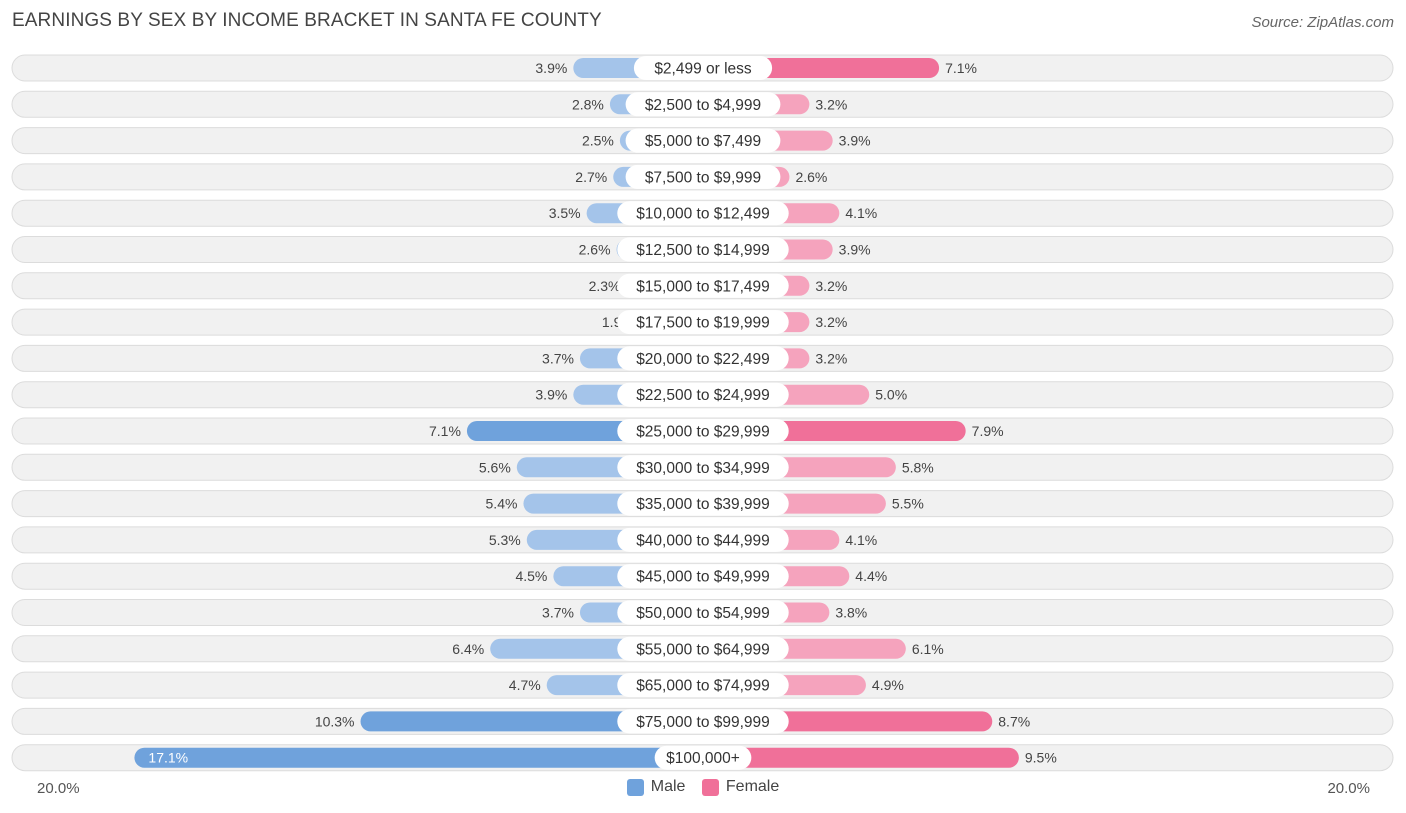  I want to click on female-value-label: 4.9%, so click(888, 685).